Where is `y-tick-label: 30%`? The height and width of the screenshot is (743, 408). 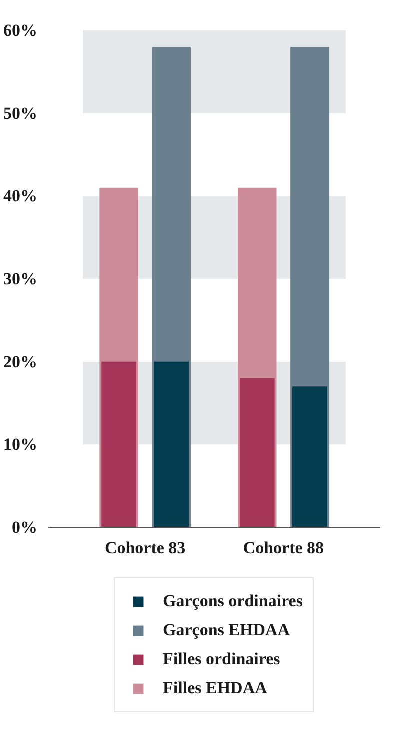
y-tick-label: 30% is located at coordinates (21, 279).